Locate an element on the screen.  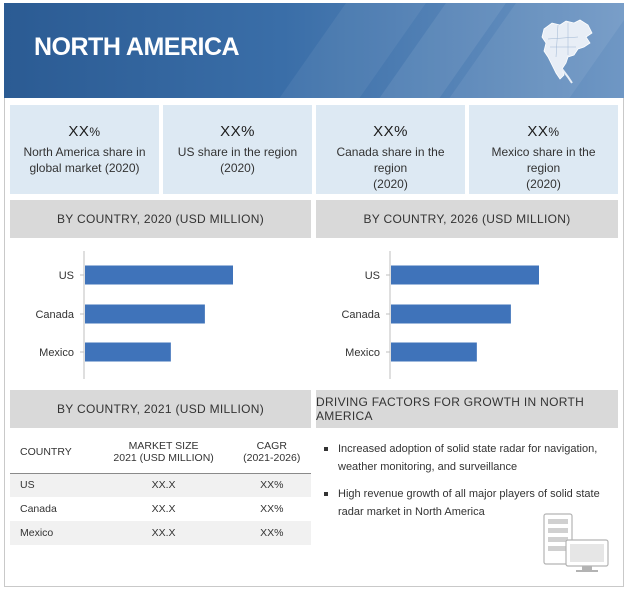
kpi-label: Canada share in the region (2020) is located at coordinates (390, 168).